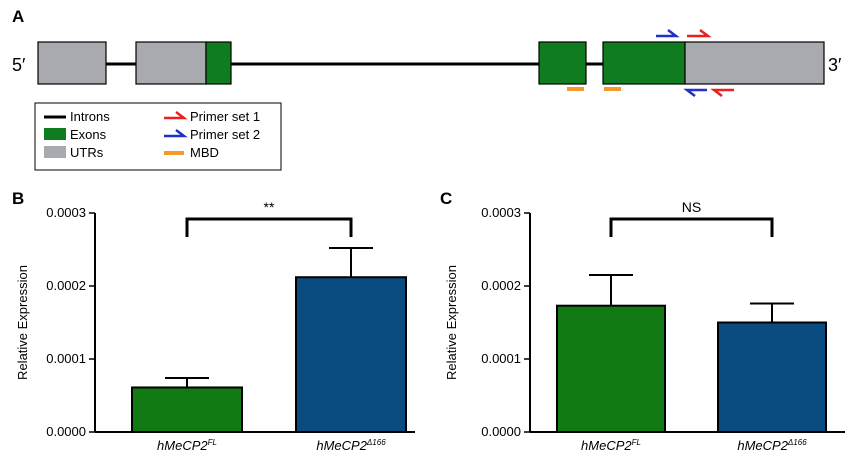  What do you see at coordinates (501, 358) in the screenshot?
I see `chart1-y-tick-label-1: 0.0001` at bounding box center [501, 358].